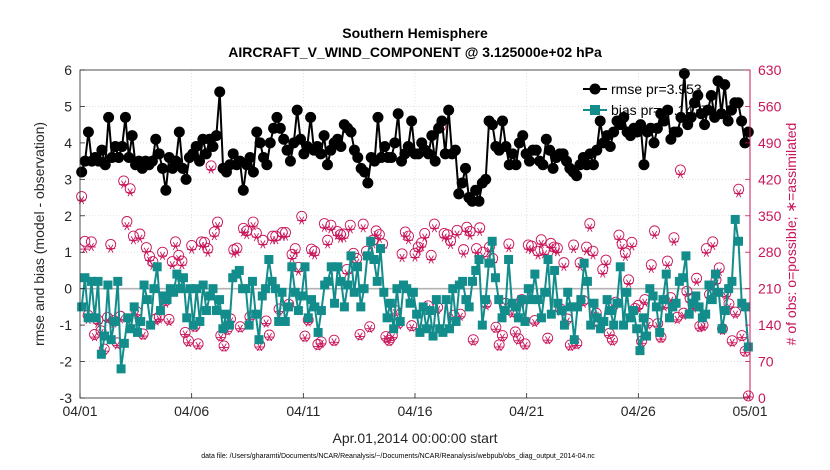  Describe the element at coordinates (656, 89) in the screenshot. I see `legend-rmse-label: rmse pr=3.953` at that location.